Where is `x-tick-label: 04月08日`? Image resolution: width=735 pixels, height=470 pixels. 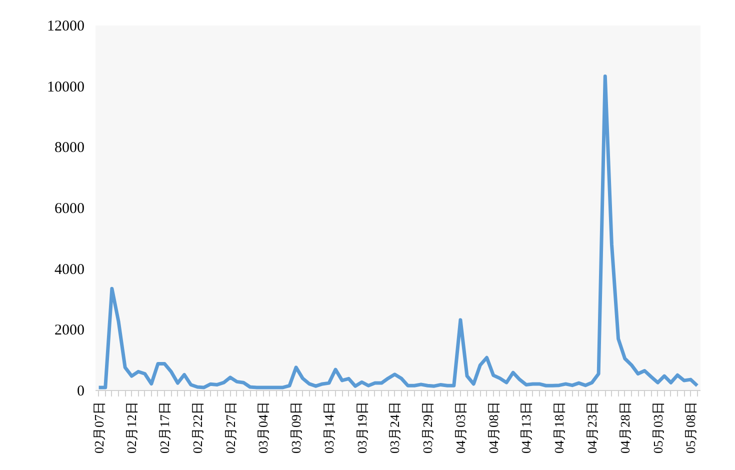 x-tick-label: 04月08日 is located at coordinates (493, 428).